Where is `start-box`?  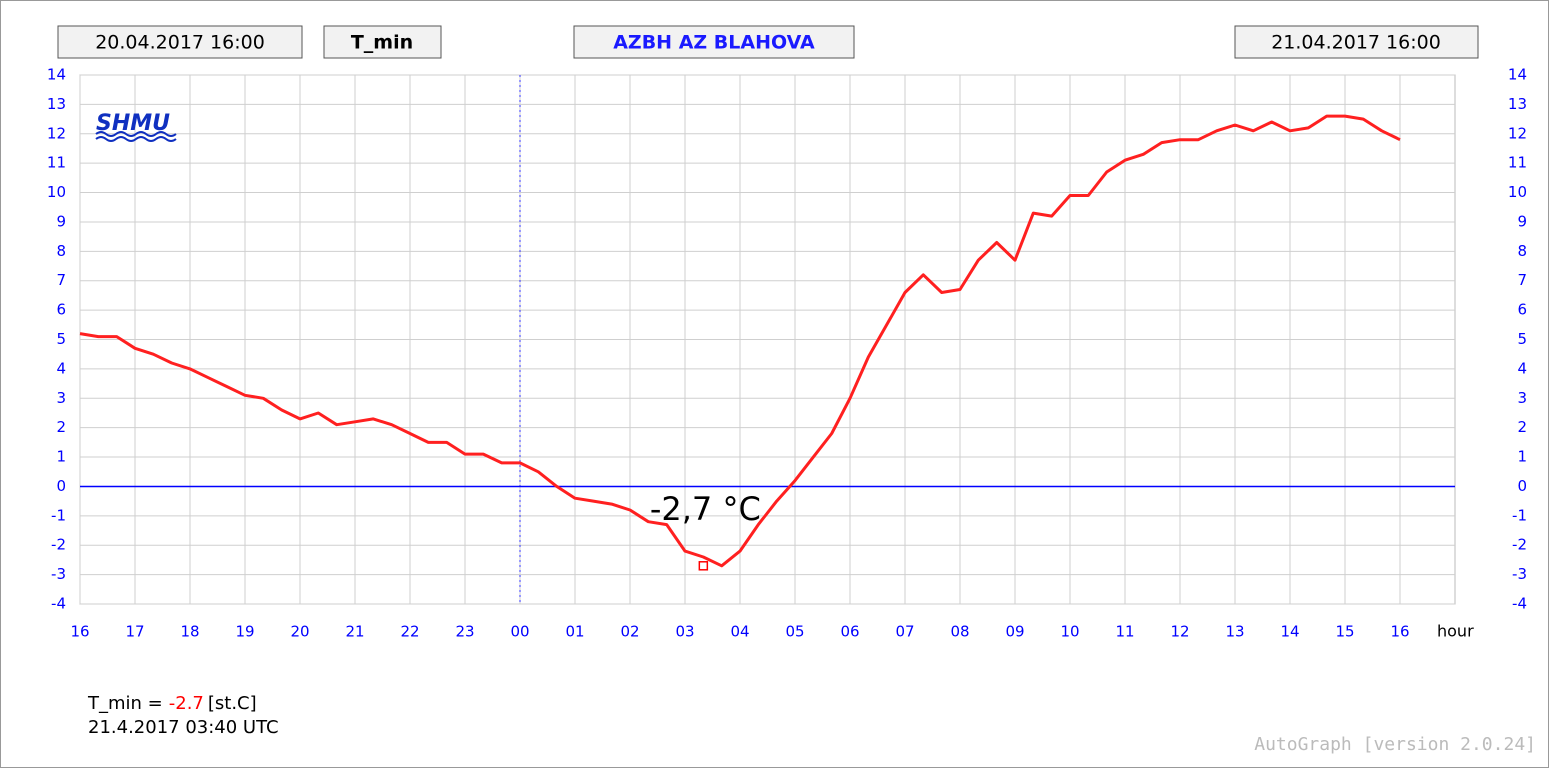
start-box is located at coordinates (180, 42).